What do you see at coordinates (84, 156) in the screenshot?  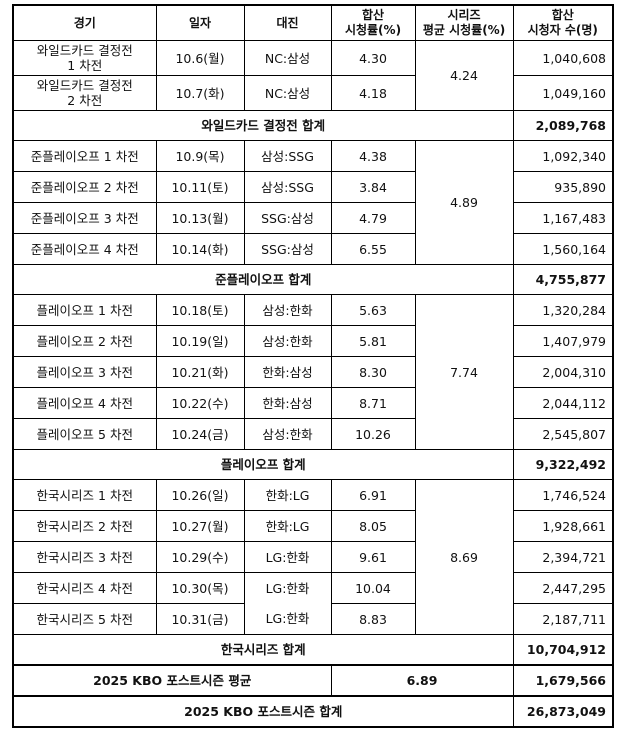 I see `game-name: 준플레이오프 1 차전` at bounding box center [84, 156].